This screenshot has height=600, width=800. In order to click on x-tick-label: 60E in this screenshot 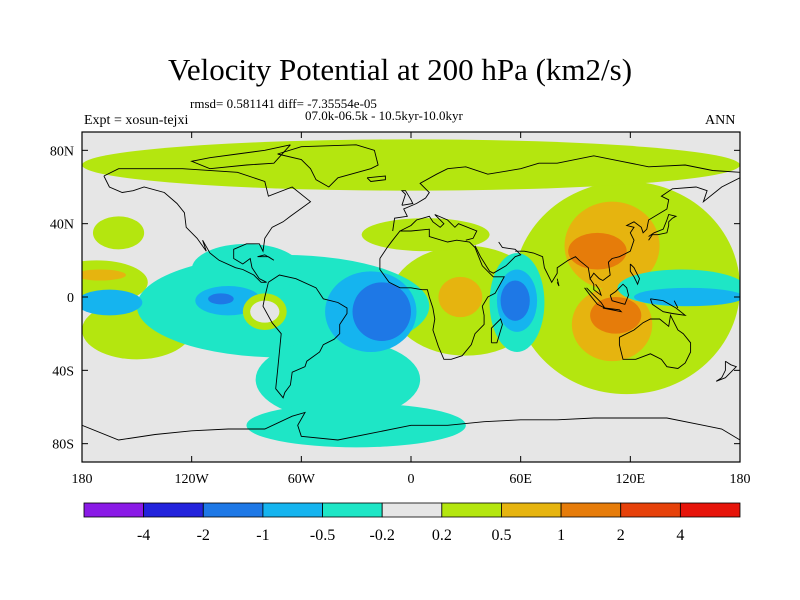, I will do `click(520, 479)`.